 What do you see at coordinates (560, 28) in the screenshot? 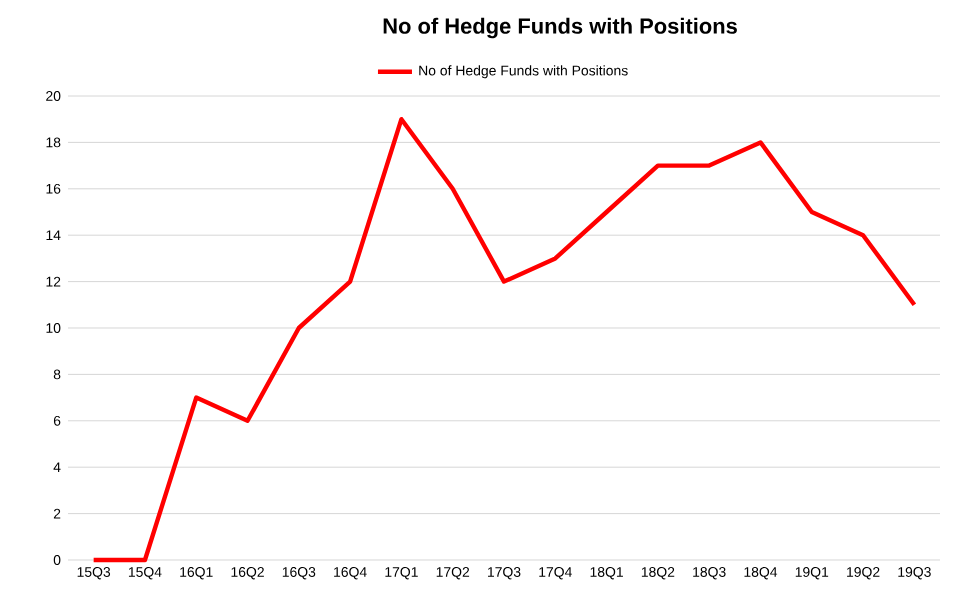
I see `chart-title: No of Hedge Funds with Positions` at bounding box center [560, 28].